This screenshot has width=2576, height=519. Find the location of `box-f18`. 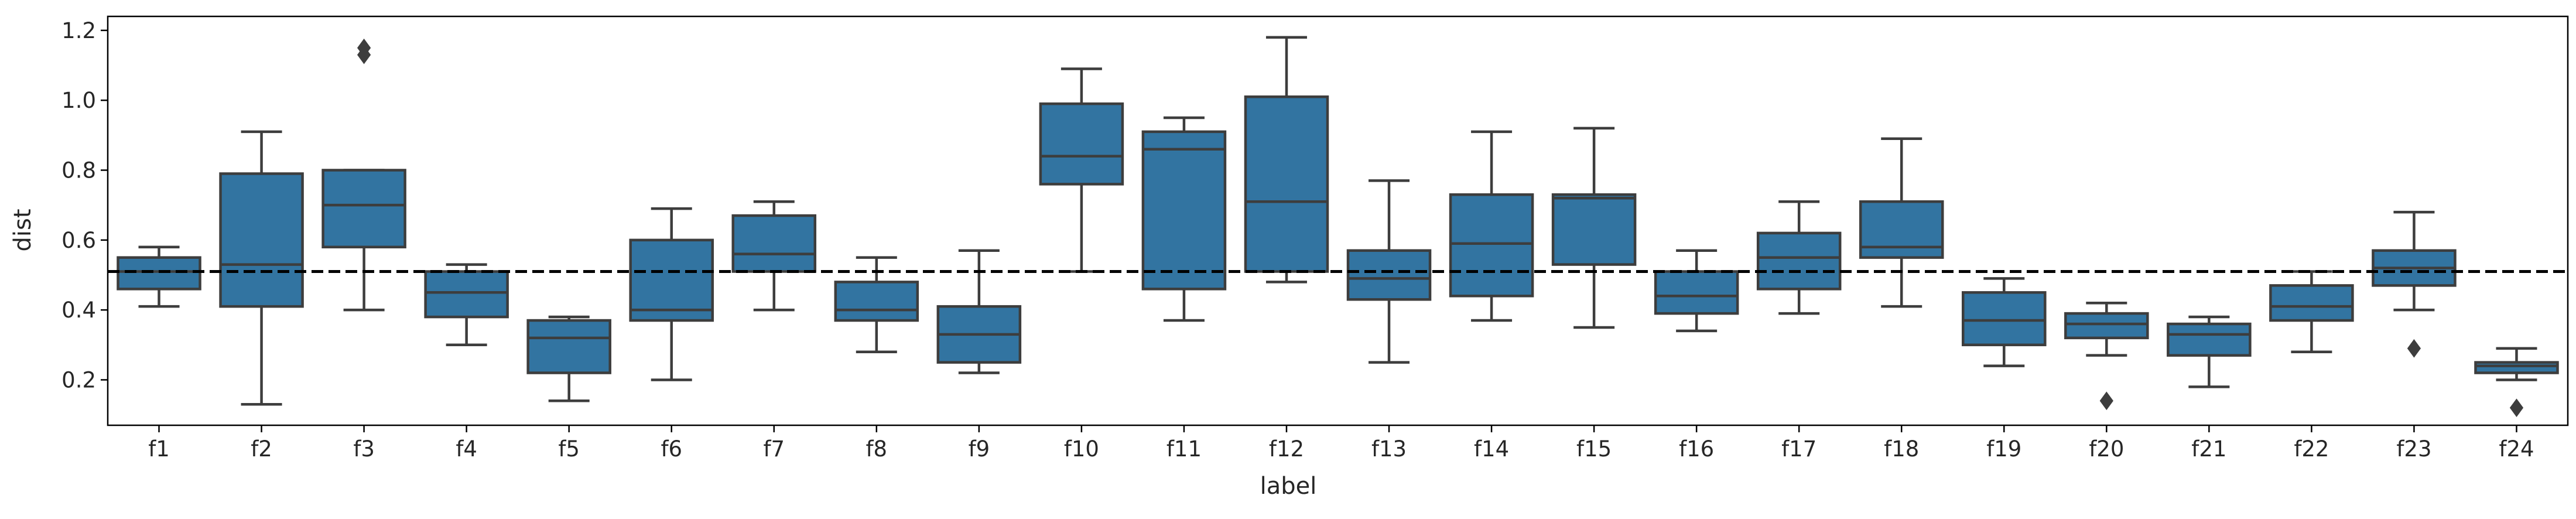

box-f18 is located at coordinates (1901, 222).